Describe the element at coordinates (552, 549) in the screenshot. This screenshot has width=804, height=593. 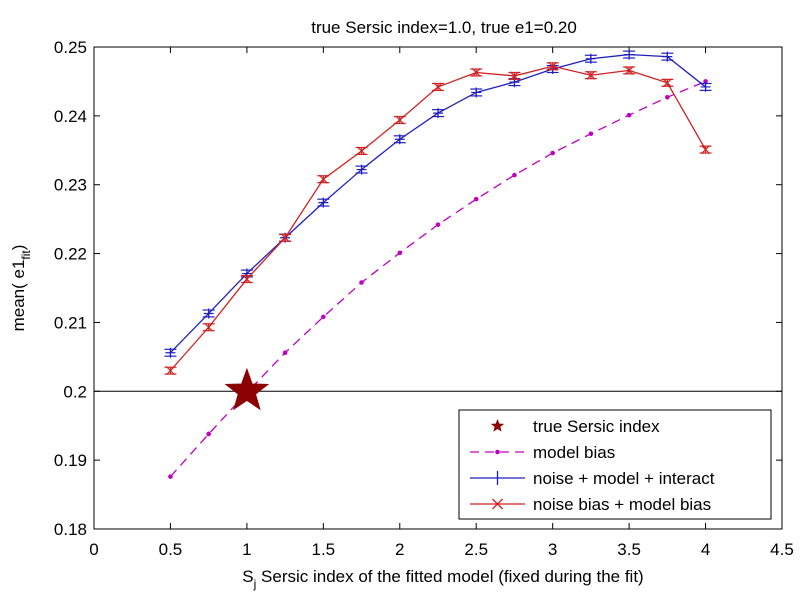
I see `x-tick-label: 3` at that location.